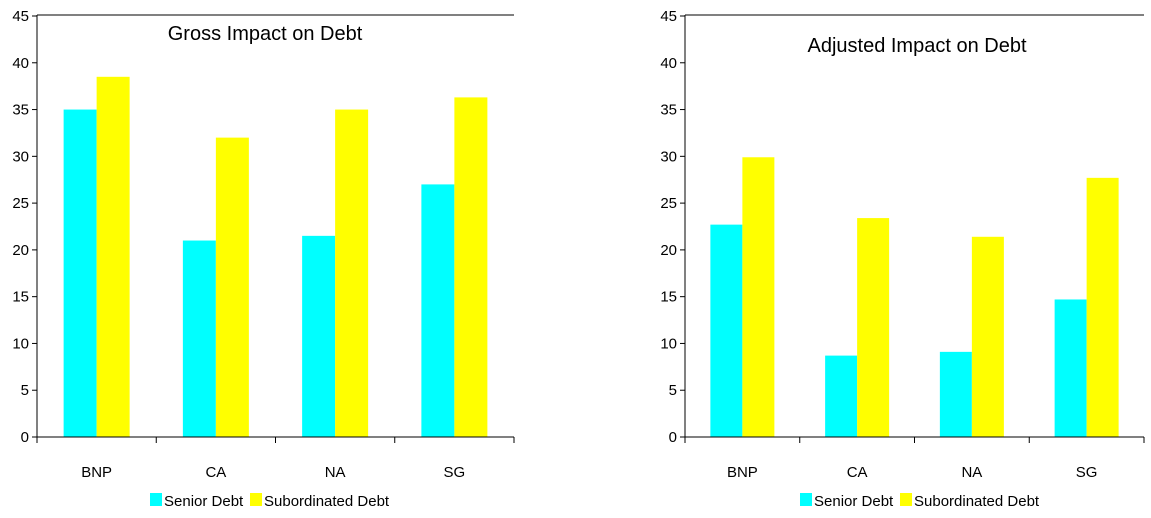  What do you see at coordinates (873, 327) in the screenshot?
I see `chart2-bar-subordinated-ca` at bounding box center [873, 327].